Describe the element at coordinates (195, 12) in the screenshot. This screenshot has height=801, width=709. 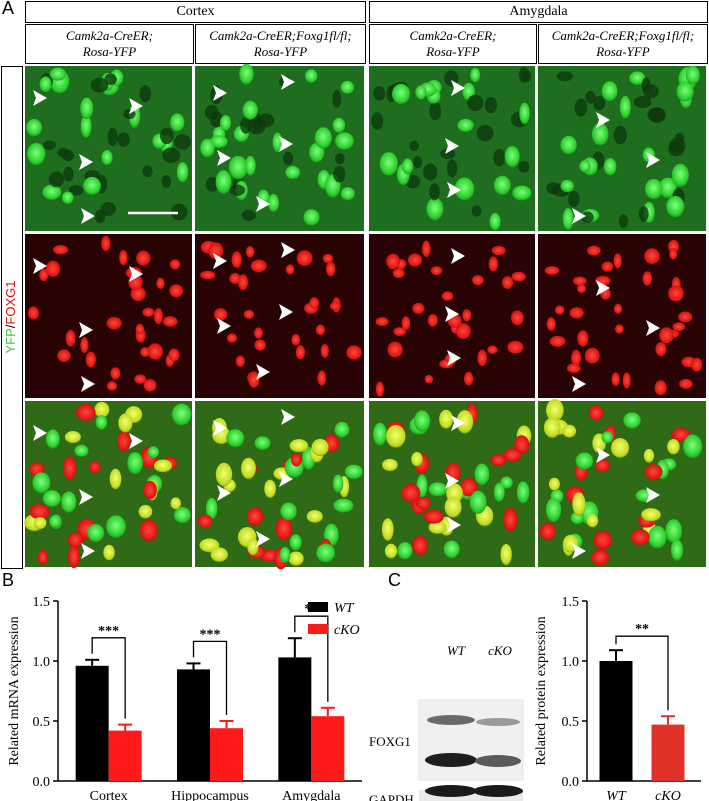
I see `region-header-cortex: Cortex` at that location.